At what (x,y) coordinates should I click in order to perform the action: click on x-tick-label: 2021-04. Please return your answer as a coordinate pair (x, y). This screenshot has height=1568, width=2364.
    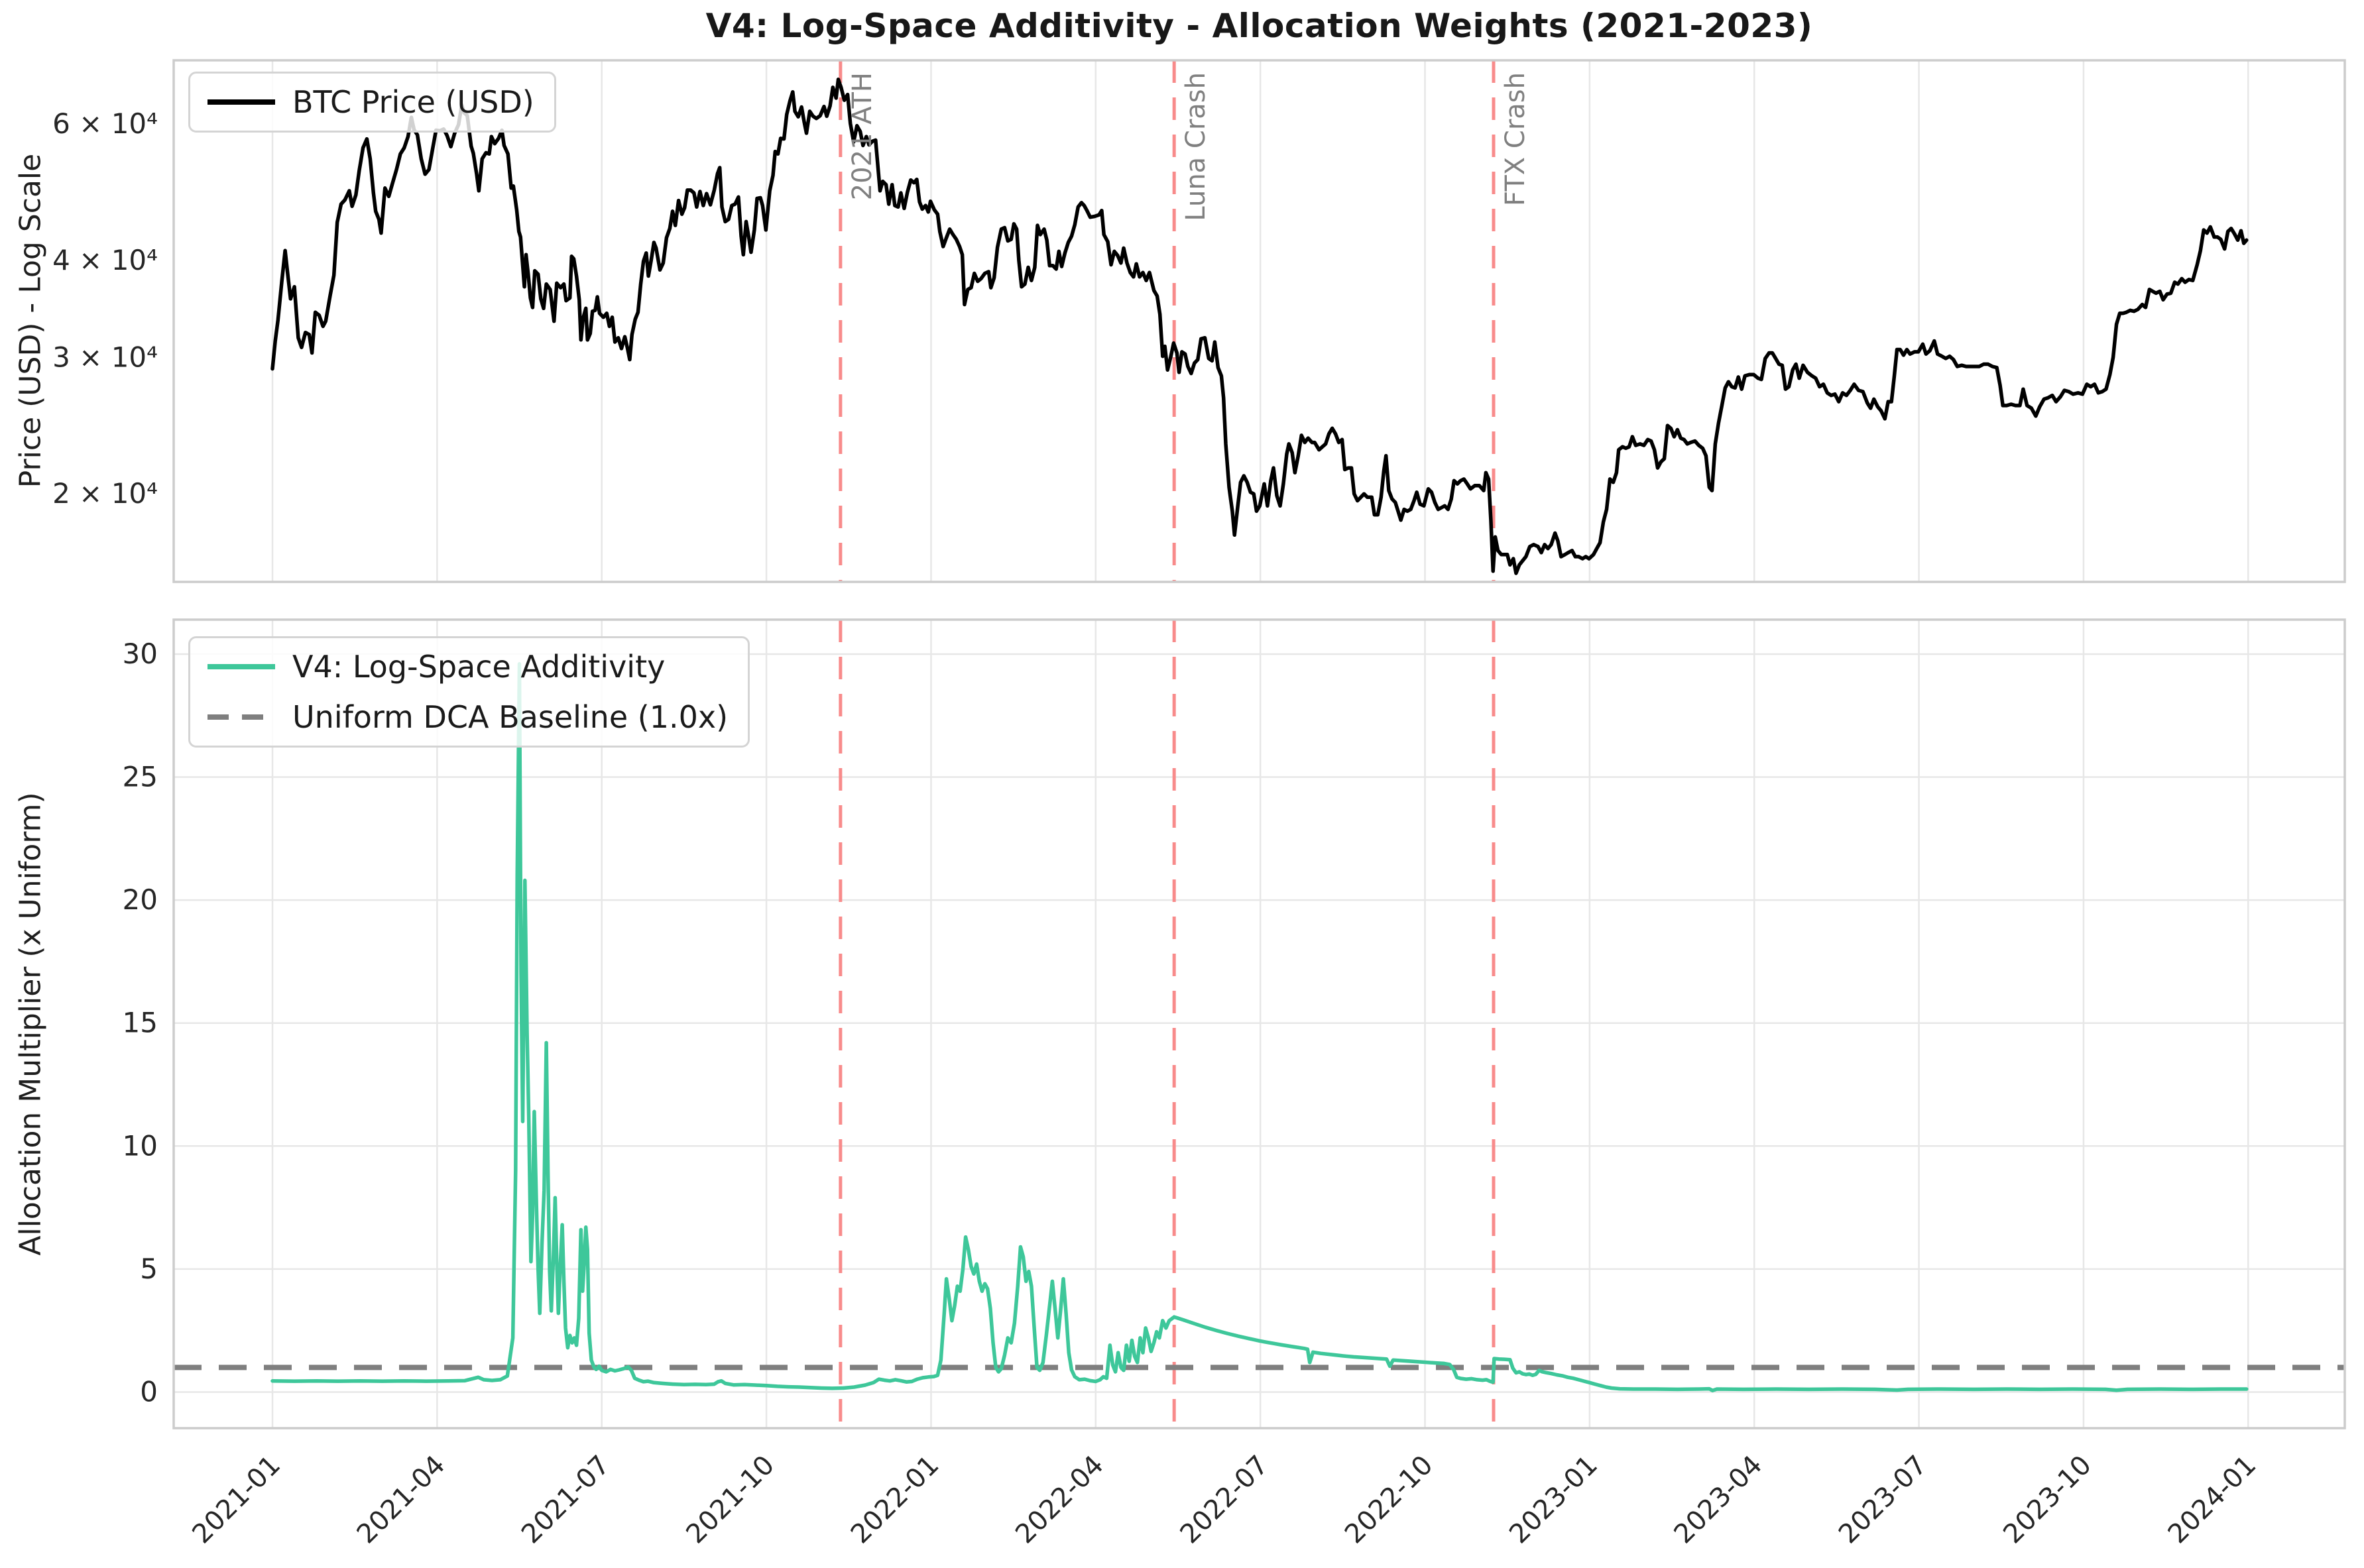
    Looking at the image, I should click on (401, 1500).